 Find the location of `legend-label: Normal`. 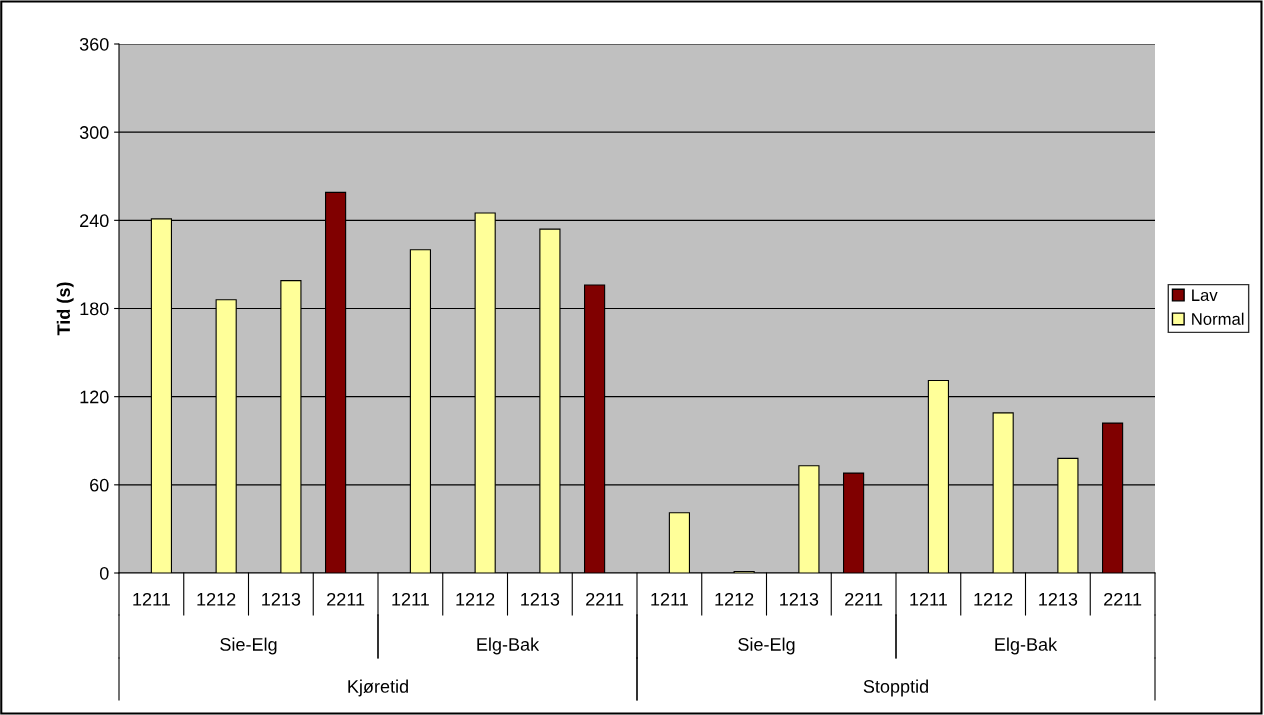

legend-label: Normal is located at coordinates (1218, 318).